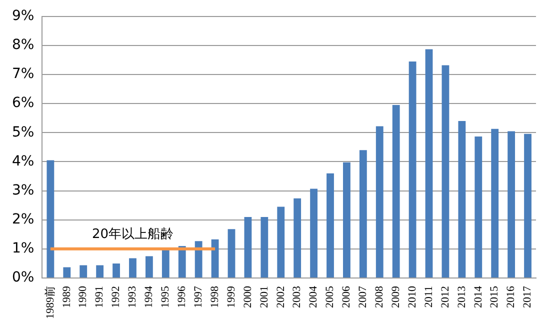  I want to click on x-tick-label: 2014, so click(478, 297).